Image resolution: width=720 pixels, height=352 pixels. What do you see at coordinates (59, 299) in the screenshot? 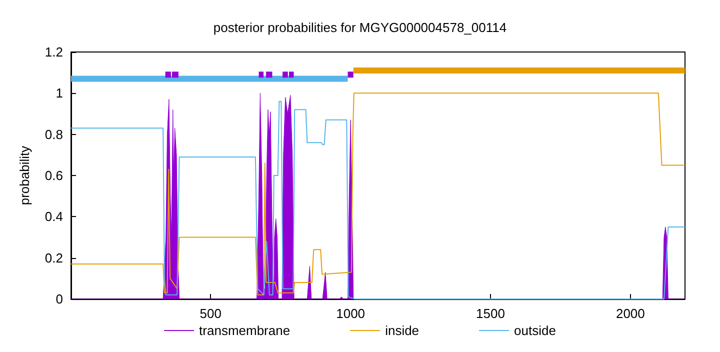
I see `y-tick-label: 0` at bounding box center [59, 299].